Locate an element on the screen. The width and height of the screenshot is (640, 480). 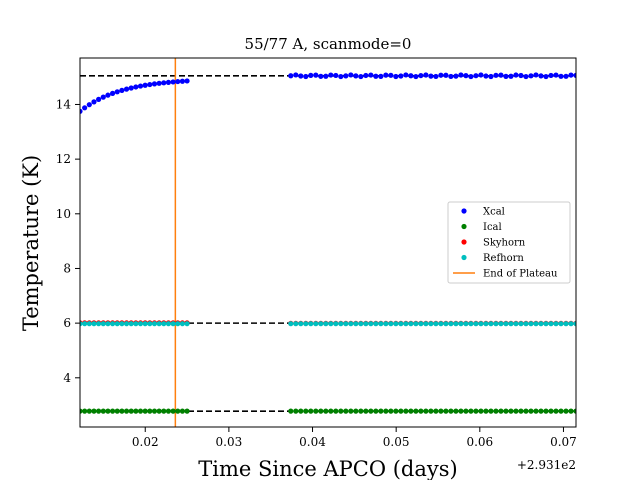
x-offset-label: +2.931e2 is located at coordinates (546, 465).